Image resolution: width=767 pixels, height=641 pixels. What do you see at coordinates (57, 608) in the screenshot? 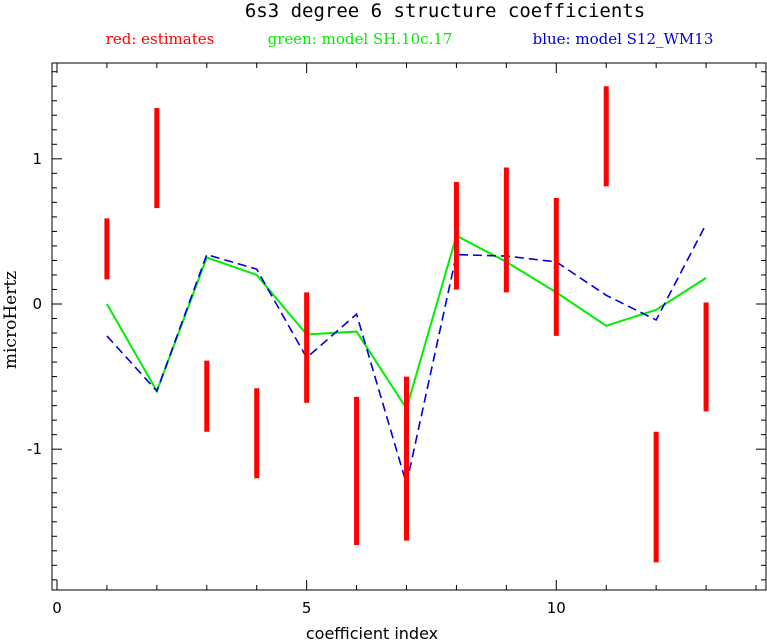
I see `x-tick-label: 0` at bounding box center [57, 608].